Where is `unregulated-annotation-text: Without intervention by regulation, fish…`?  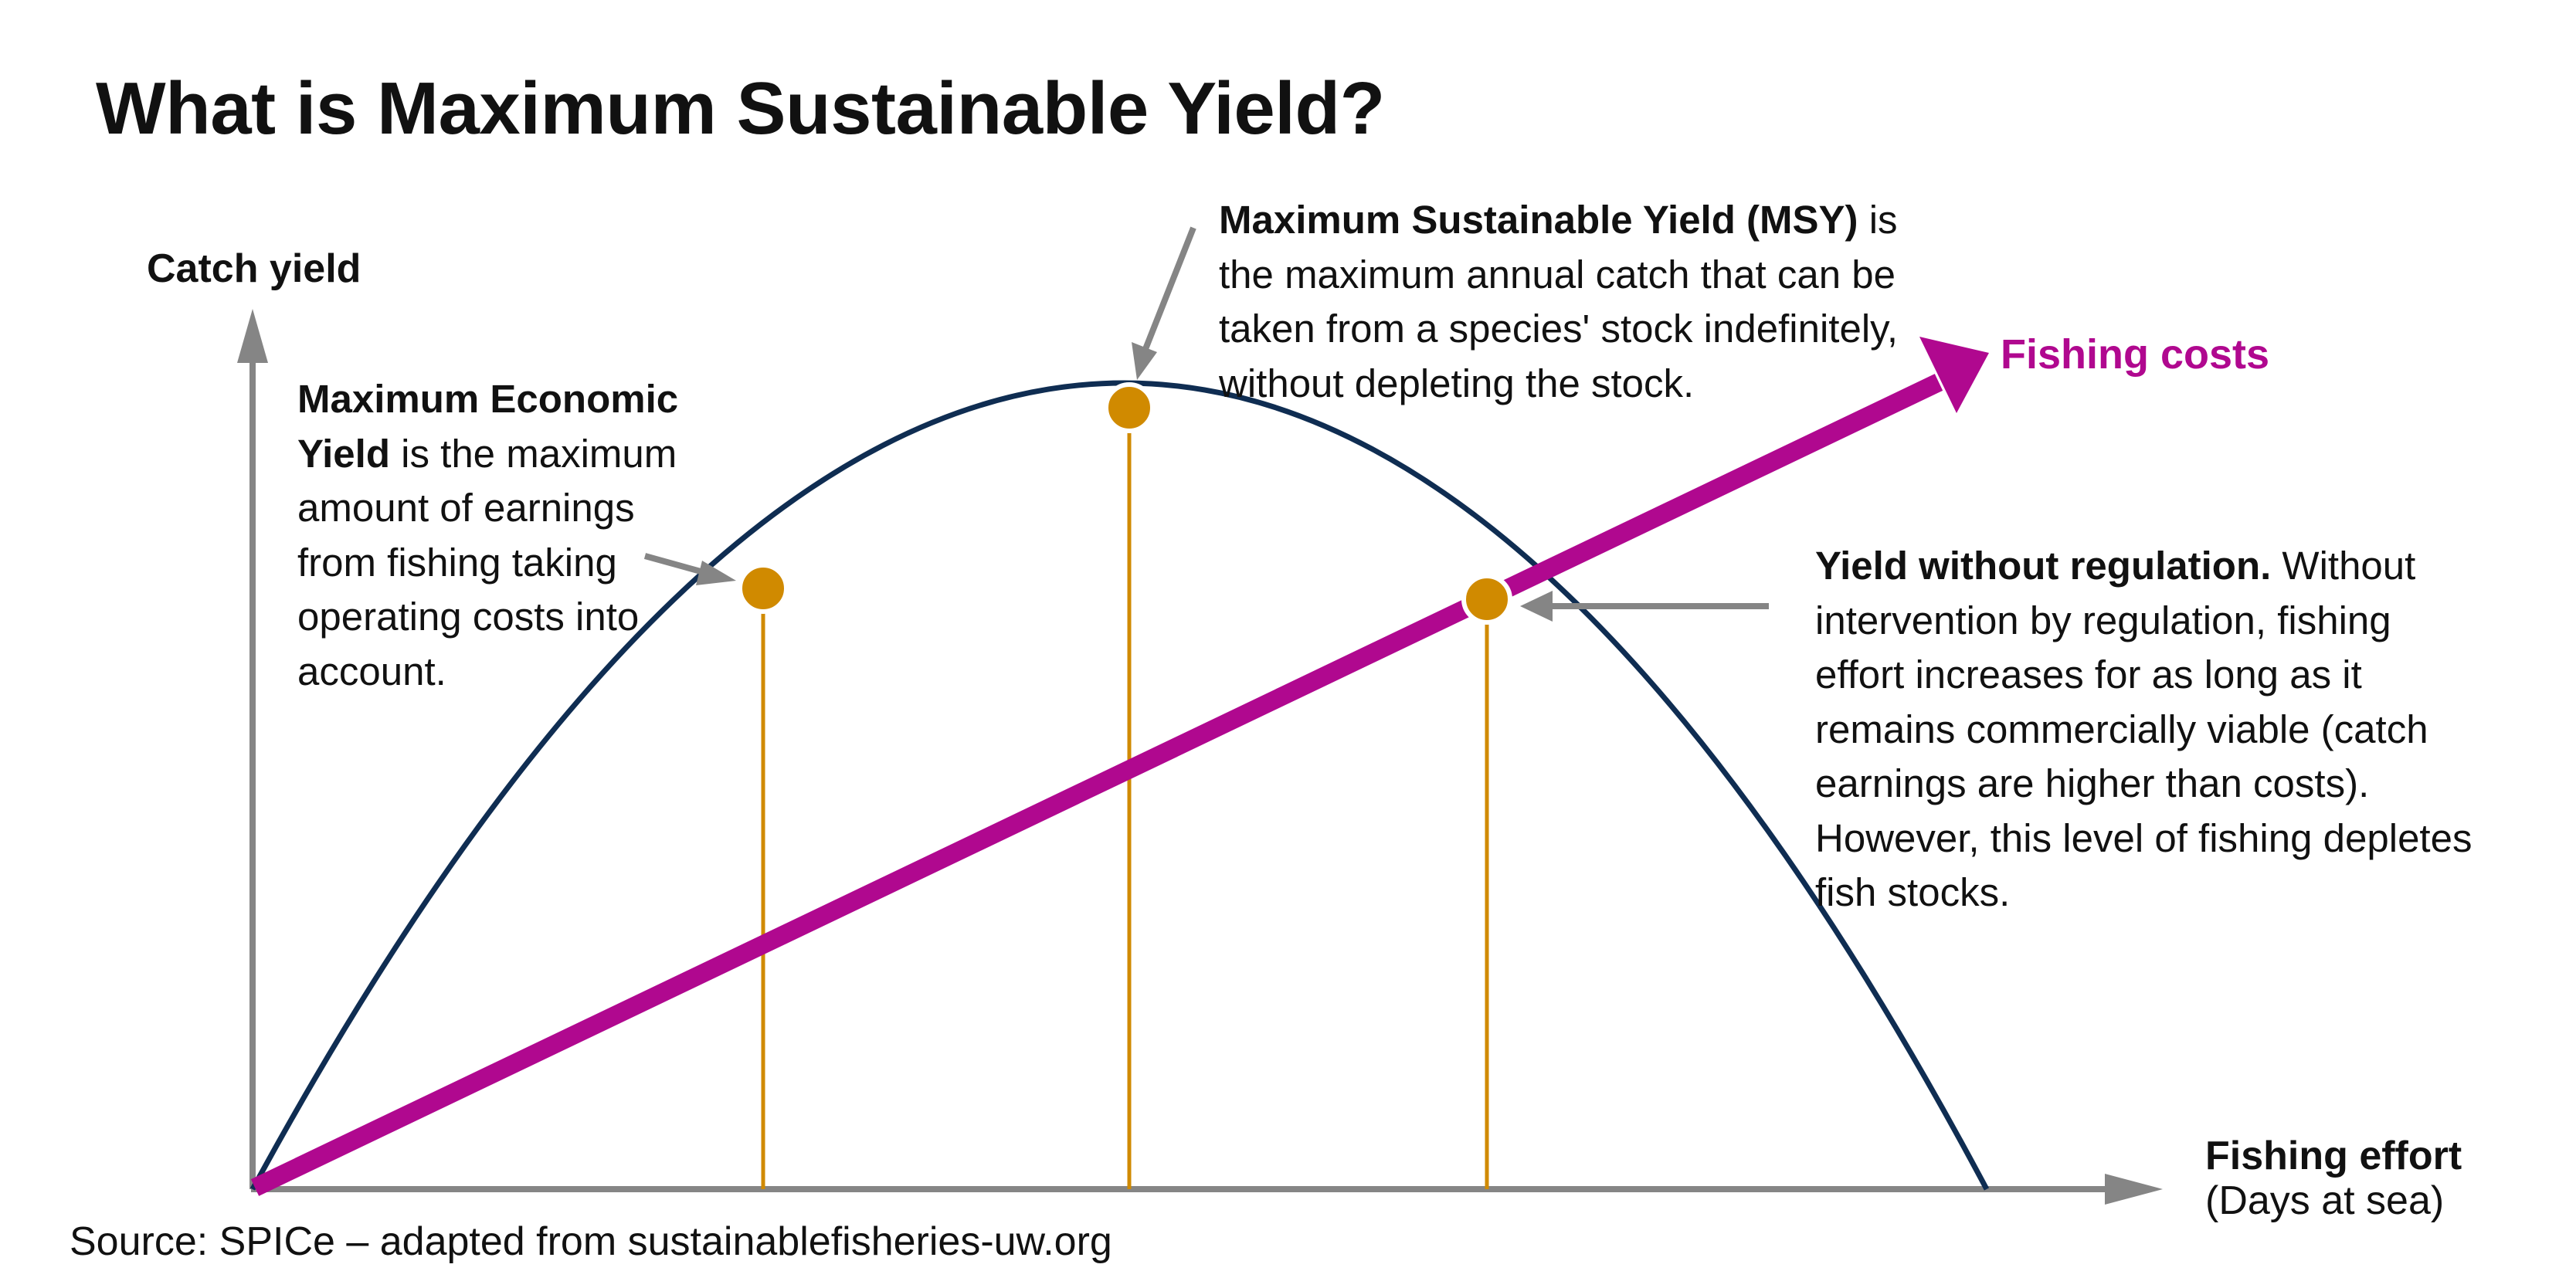
unregulated-annotation-text: Without intervention by regulation, fish… is located at coordinates (2143, 729).